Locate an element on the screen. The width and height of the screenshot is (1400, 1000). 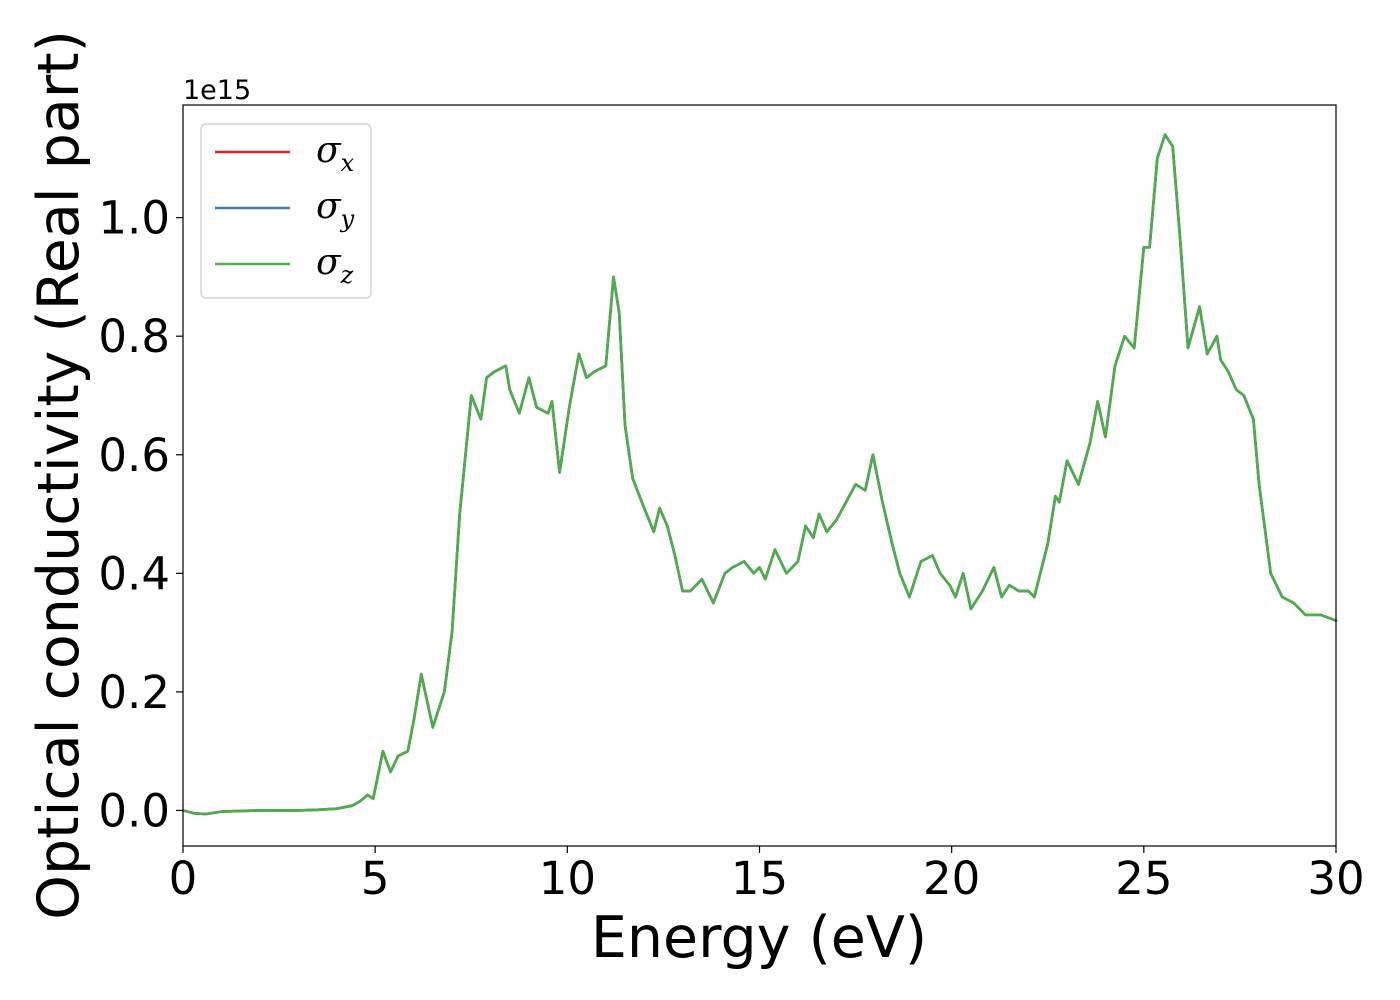
x-tick-label: 5 is located at coordinates (375, 878).